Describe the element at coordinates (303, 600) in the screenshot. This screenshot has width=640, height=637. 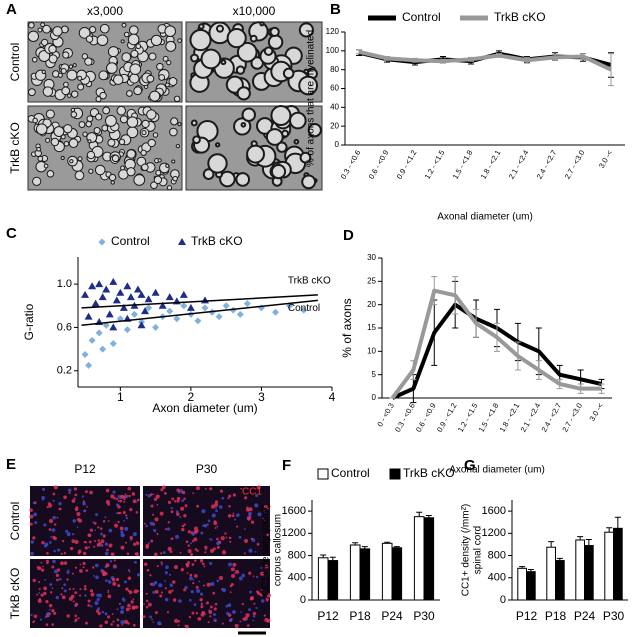
I see `y-tick-label: 0` at that location.